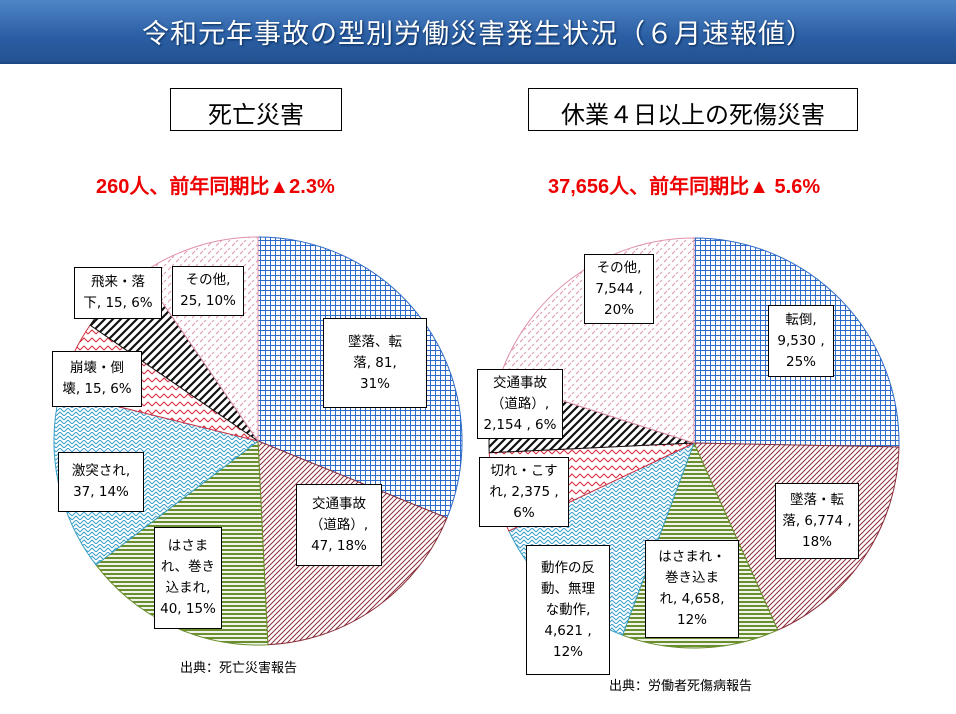  I want to click on label-fatal-caught: はさま れ、巻き 込まれ, 40, 15%, so click(188, 578).